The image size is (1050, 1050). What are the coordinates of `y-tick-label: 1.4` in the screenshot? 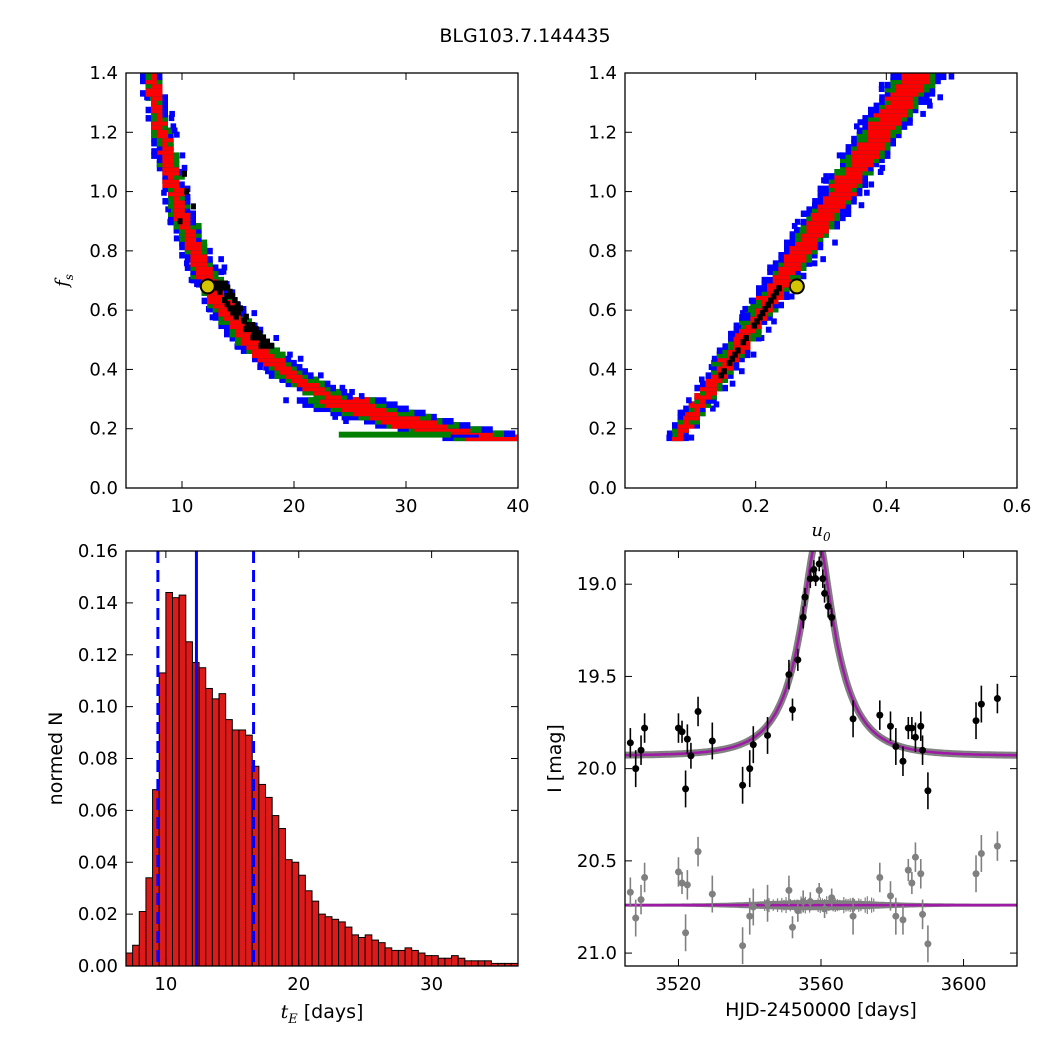 It's located at (602, 73).